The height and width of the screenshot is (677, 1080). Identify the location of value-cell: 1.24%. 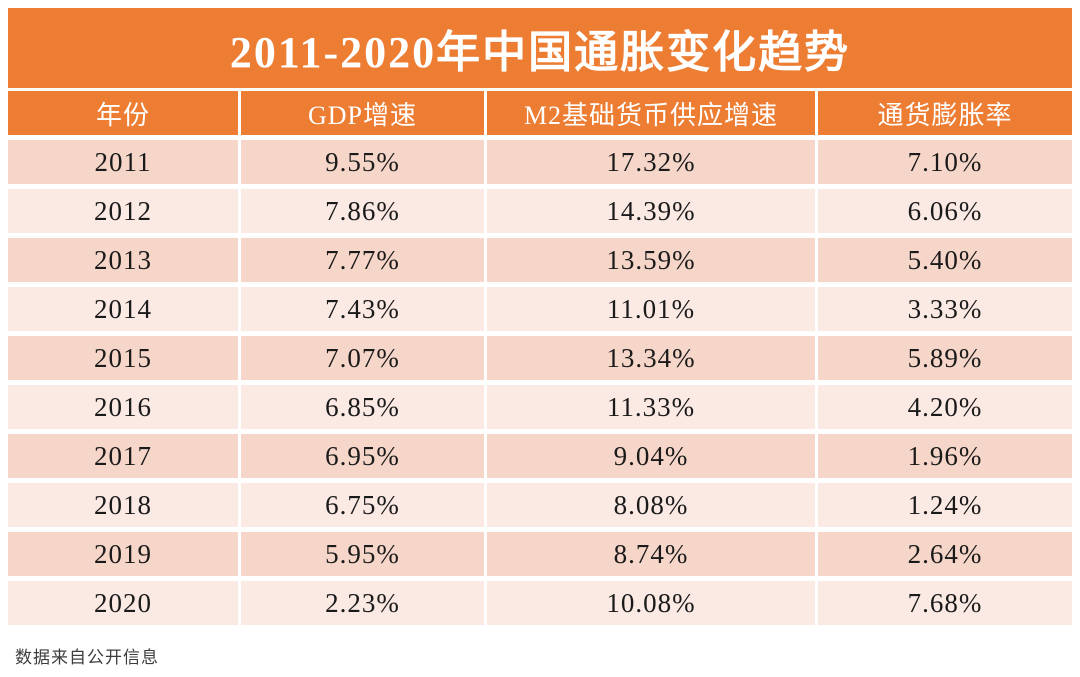
(945, 505).